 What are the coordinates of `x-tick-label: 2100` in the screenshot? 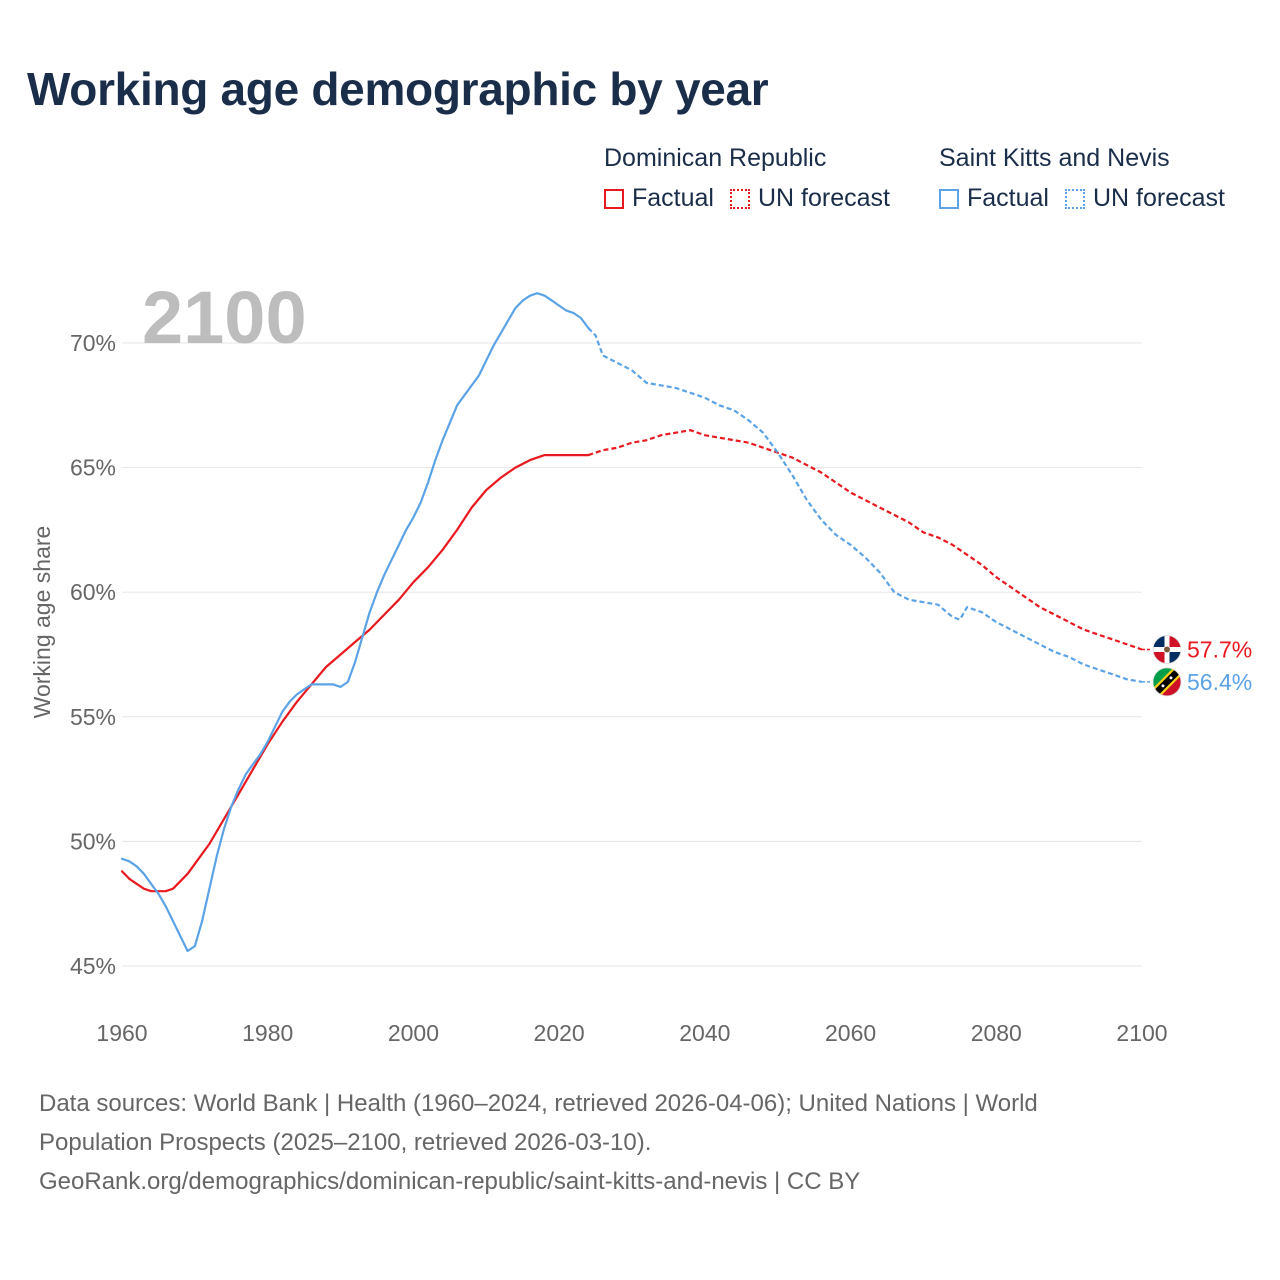 It's located at (1141, 1033).